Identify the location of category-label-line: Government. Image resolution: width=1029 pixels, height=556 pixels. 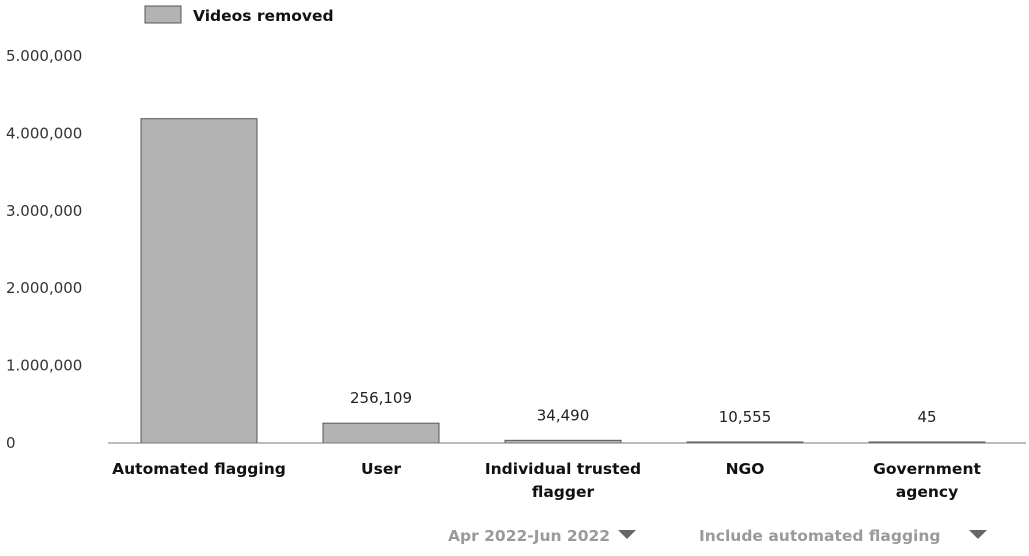
(927, 469).